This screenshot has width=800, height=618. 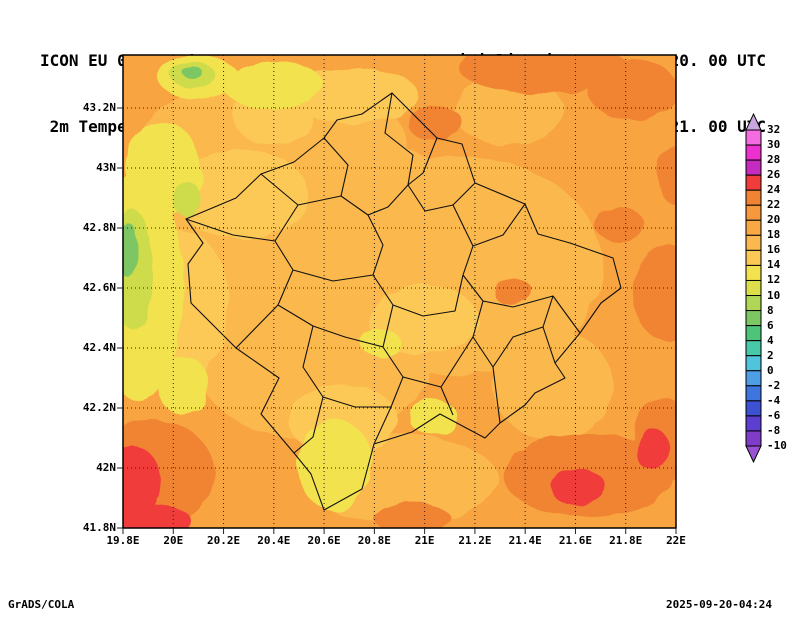 I want to click on x-tick-label: 21.6E, so click(x=575, y=540).